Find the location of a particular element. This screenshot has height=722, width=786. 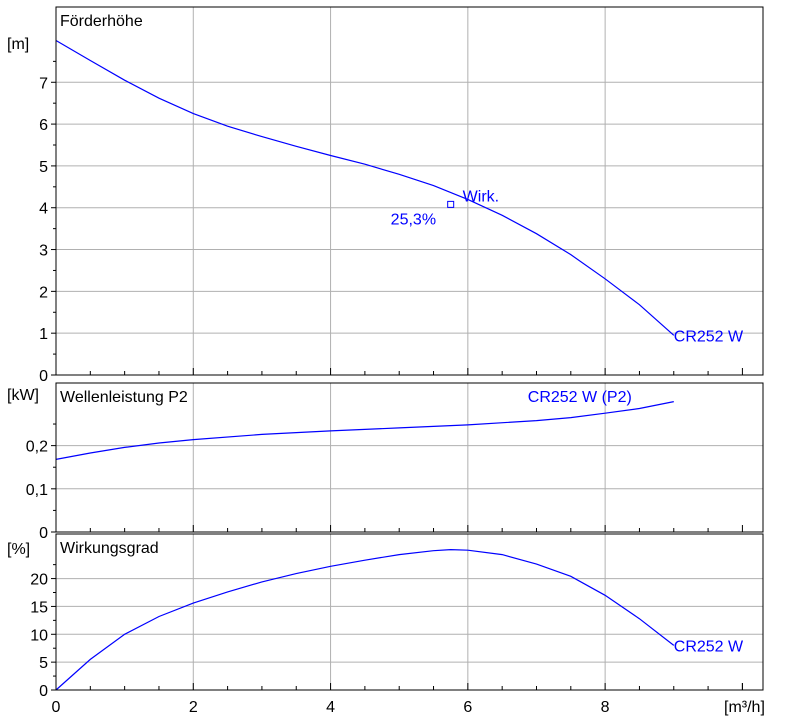

y-tick-label: 20 is located at coordinates (39, 580).